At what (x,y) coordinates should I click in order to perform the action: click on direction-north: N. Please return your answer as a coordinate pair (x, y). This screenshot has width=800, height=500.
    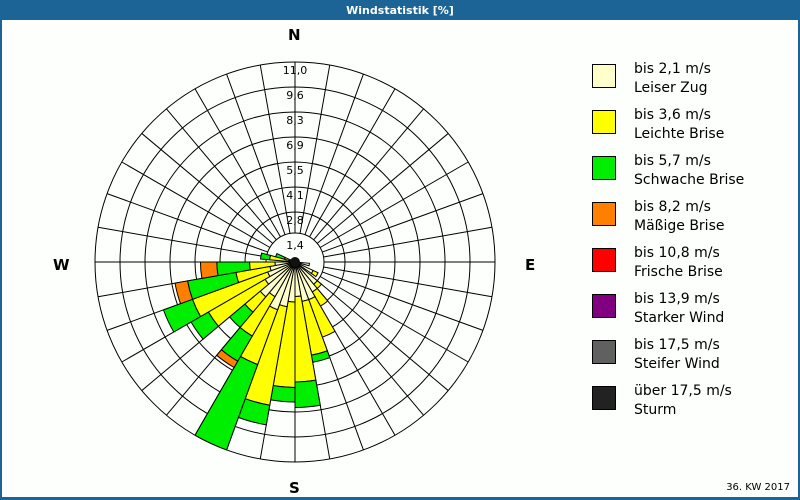
    Looking at the image, I should click on (294, 35).